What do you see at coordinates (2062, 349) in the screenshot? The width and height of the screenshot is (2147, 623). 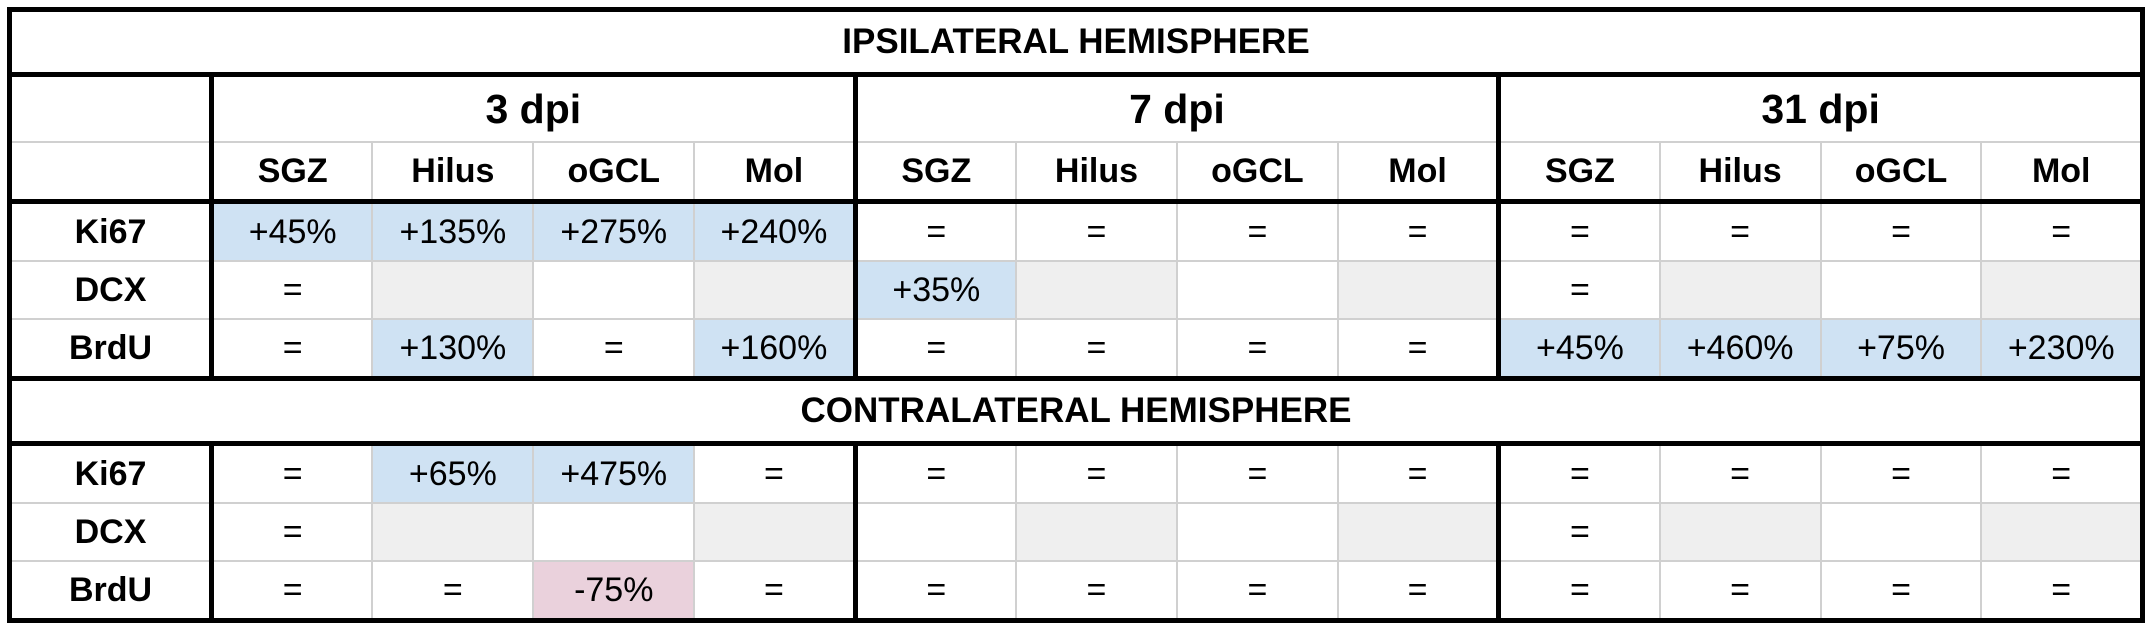 I see `value-cell: +230%` at bounding box center [2062, 349].